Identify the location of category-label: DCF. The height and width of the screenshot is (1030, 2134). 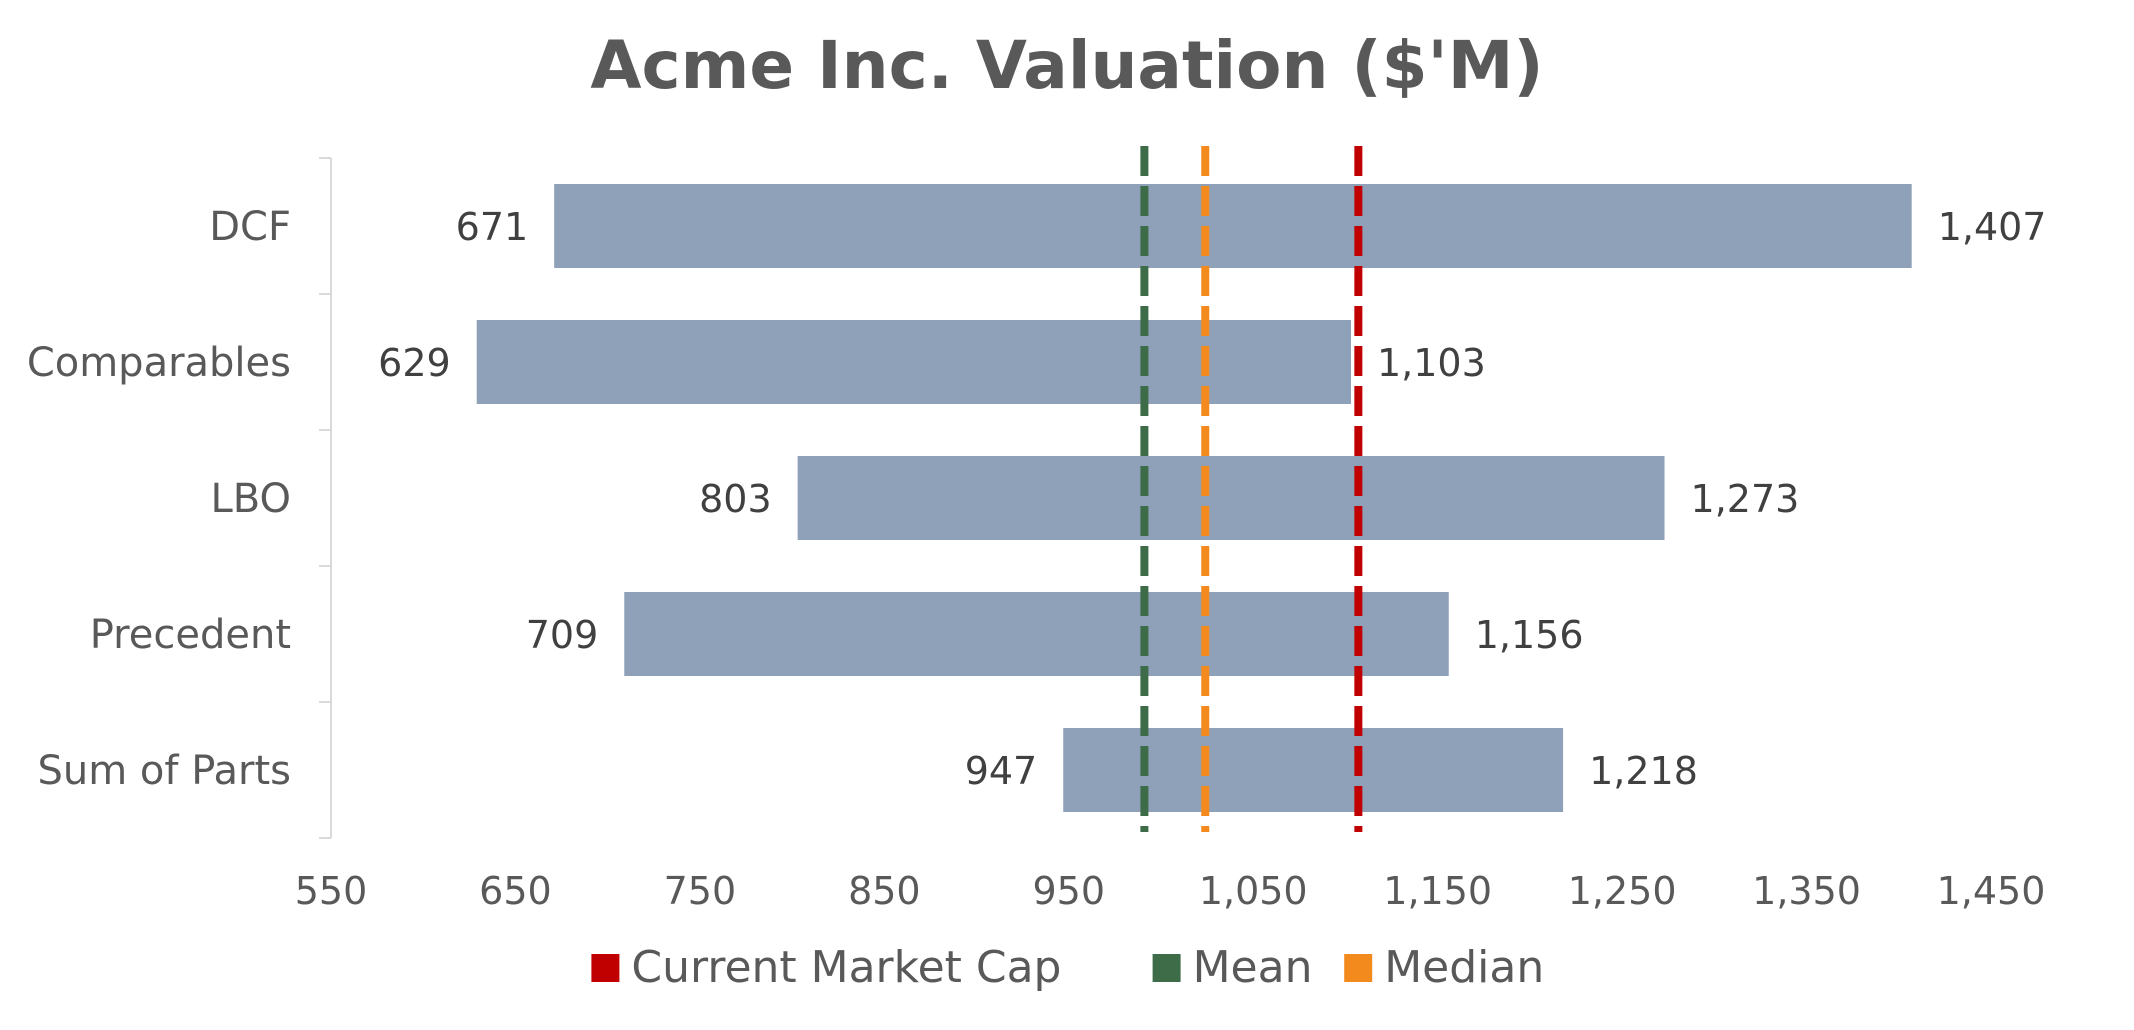
(250, 227).